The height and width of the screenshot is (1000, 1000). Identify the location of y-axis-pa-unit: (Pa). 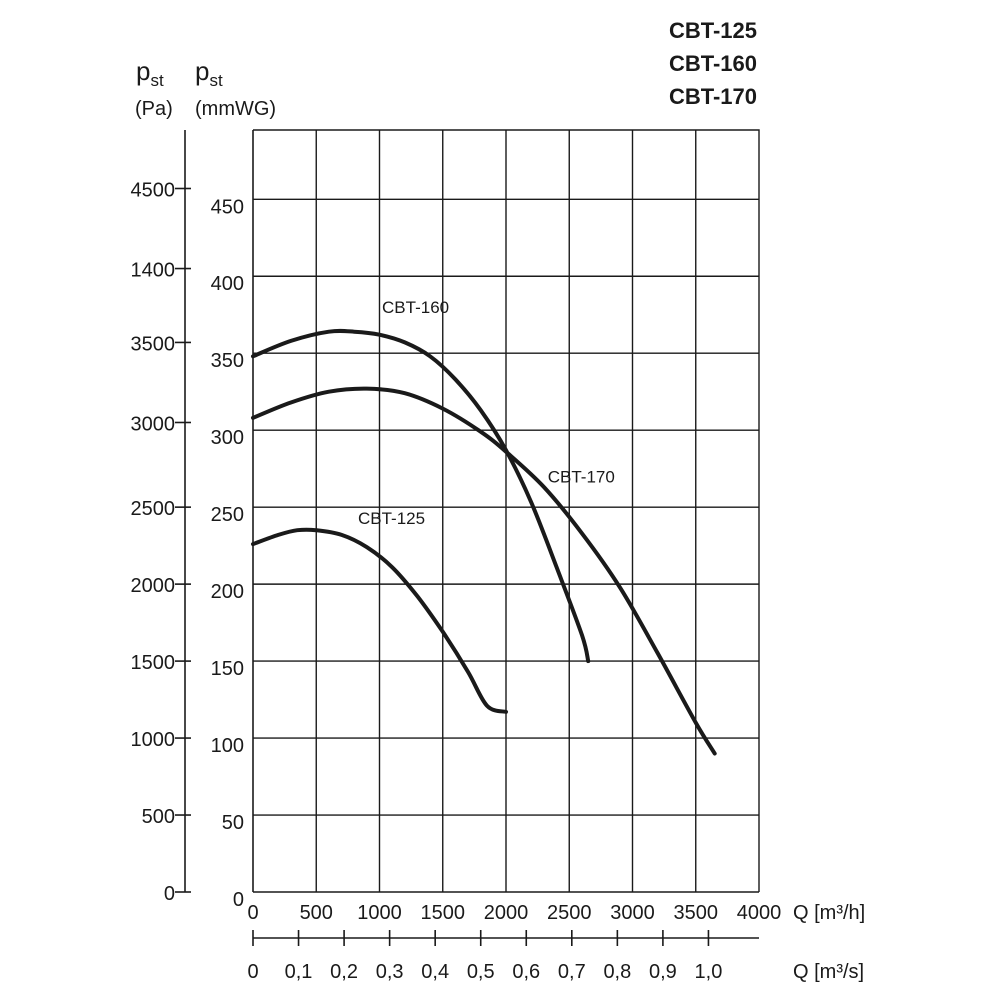
(154, 109).